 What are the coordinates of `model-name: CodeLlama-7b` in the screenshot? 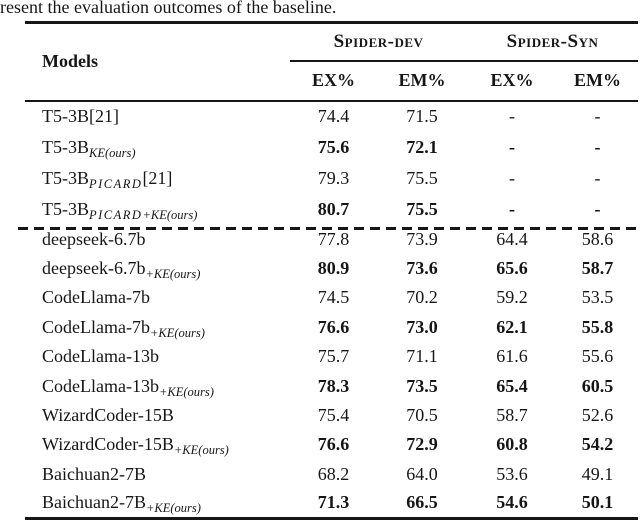 It's located at (157, 297).